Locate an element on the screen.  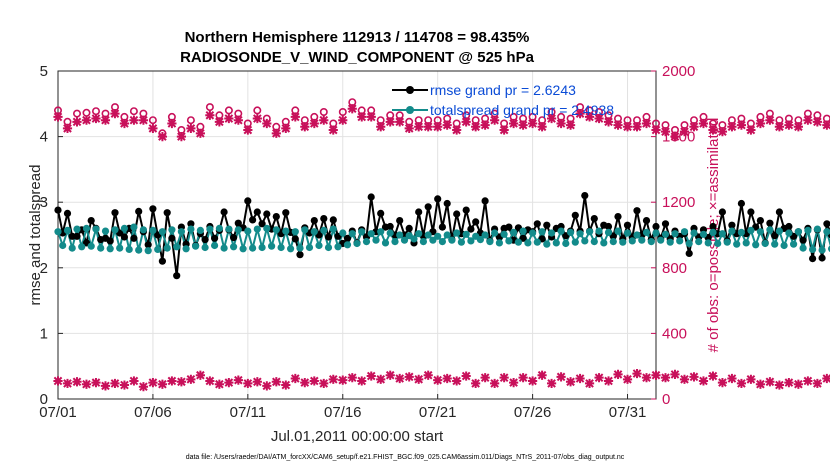
y-tick-label: 4 is located at coordinates (44, 137).